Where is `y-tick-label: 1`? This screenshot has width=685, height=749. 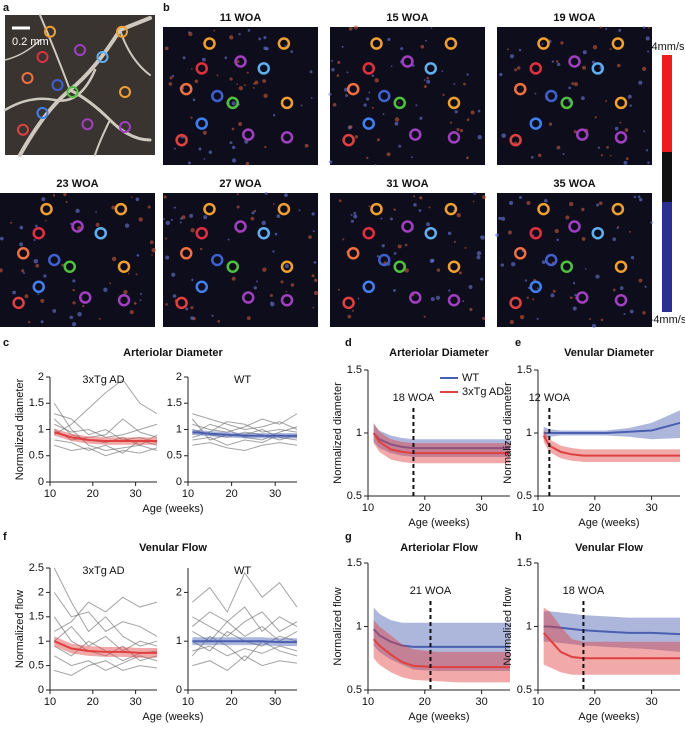 y-tick-label: 1 is located at coordinates (179, 429).